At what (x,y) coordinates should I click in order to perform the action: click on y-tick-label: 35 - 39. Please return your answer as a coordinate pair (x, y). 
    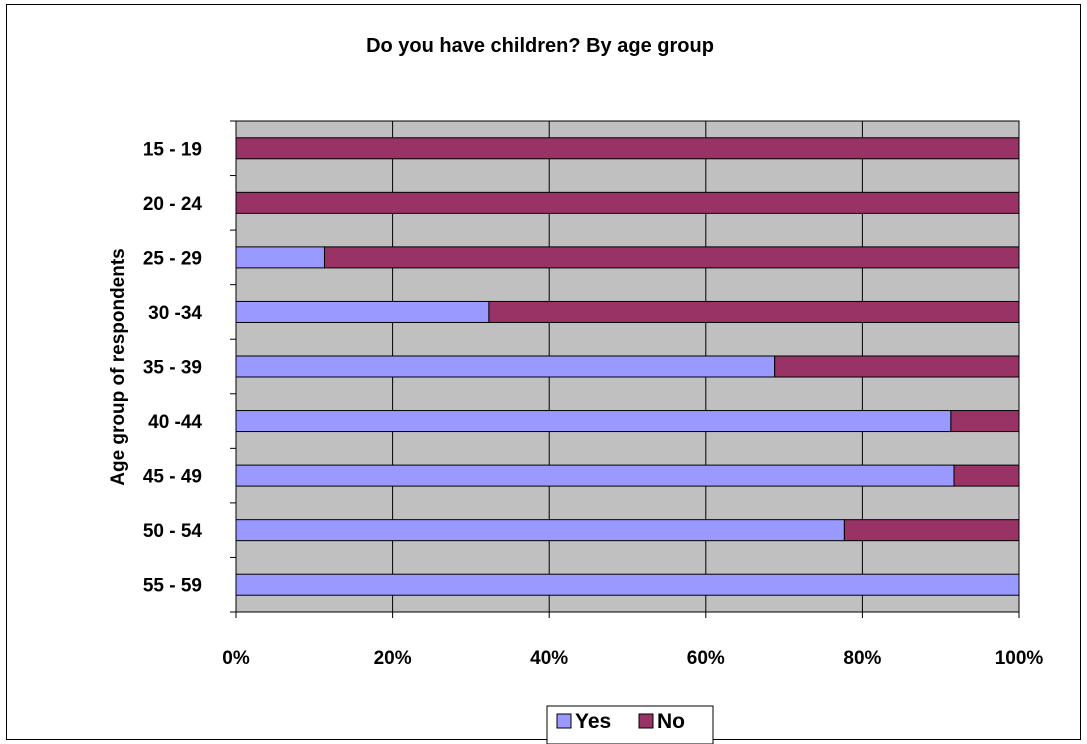
    Looking at the image, I should click on (172, 368).